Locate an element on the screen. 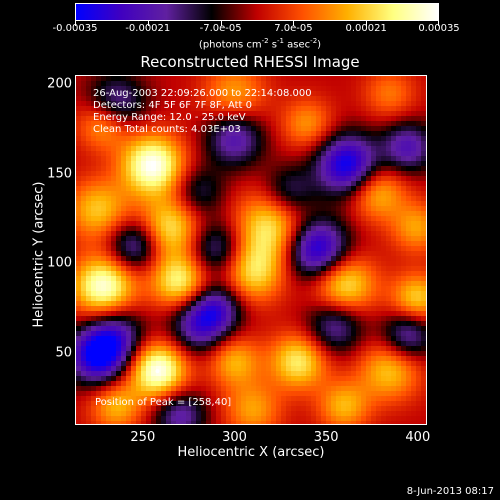 The image size is (500, 500). colorbar-tick-label: 0.00035 is located at coordinates (439, 28).